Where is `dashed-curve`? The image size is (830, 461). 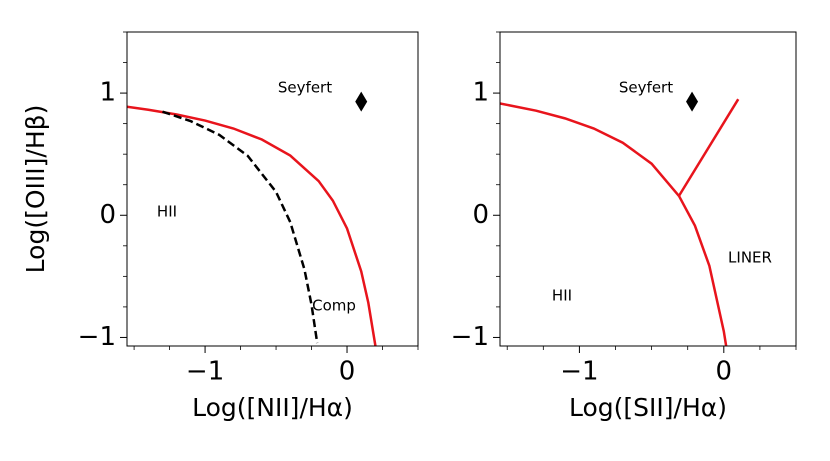
dashed-curve is located at coordinates (240, 227).